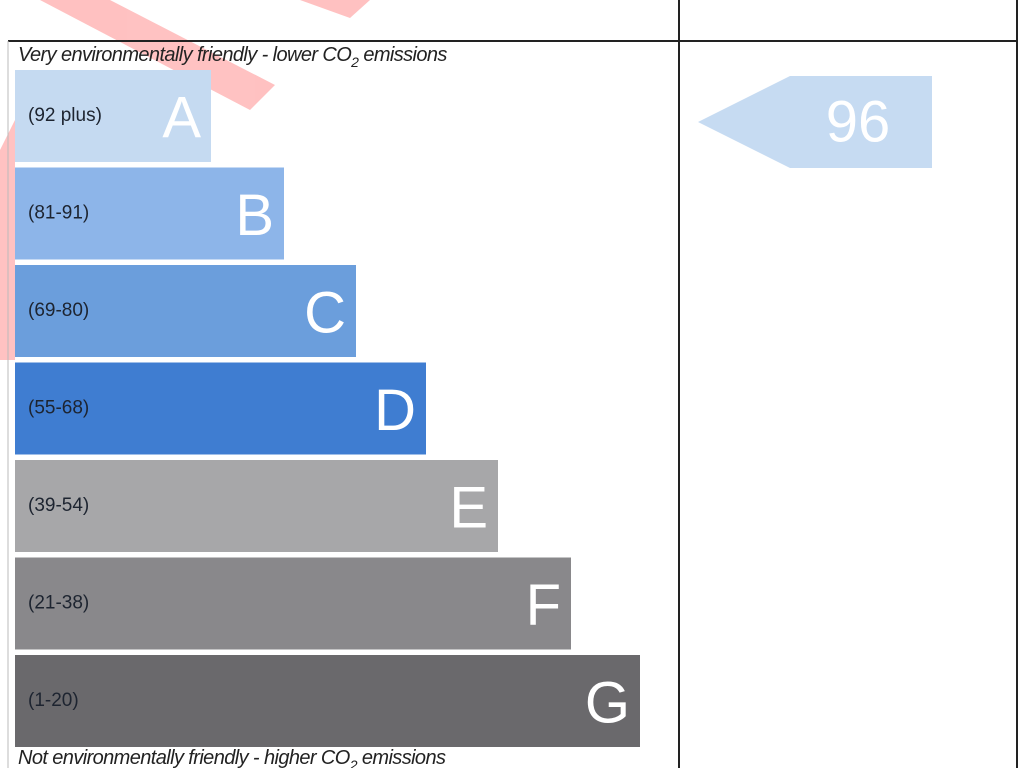 This screenshot has height=768, width=1024. I want to click on band-range: (92 plus), so click(65, 115).